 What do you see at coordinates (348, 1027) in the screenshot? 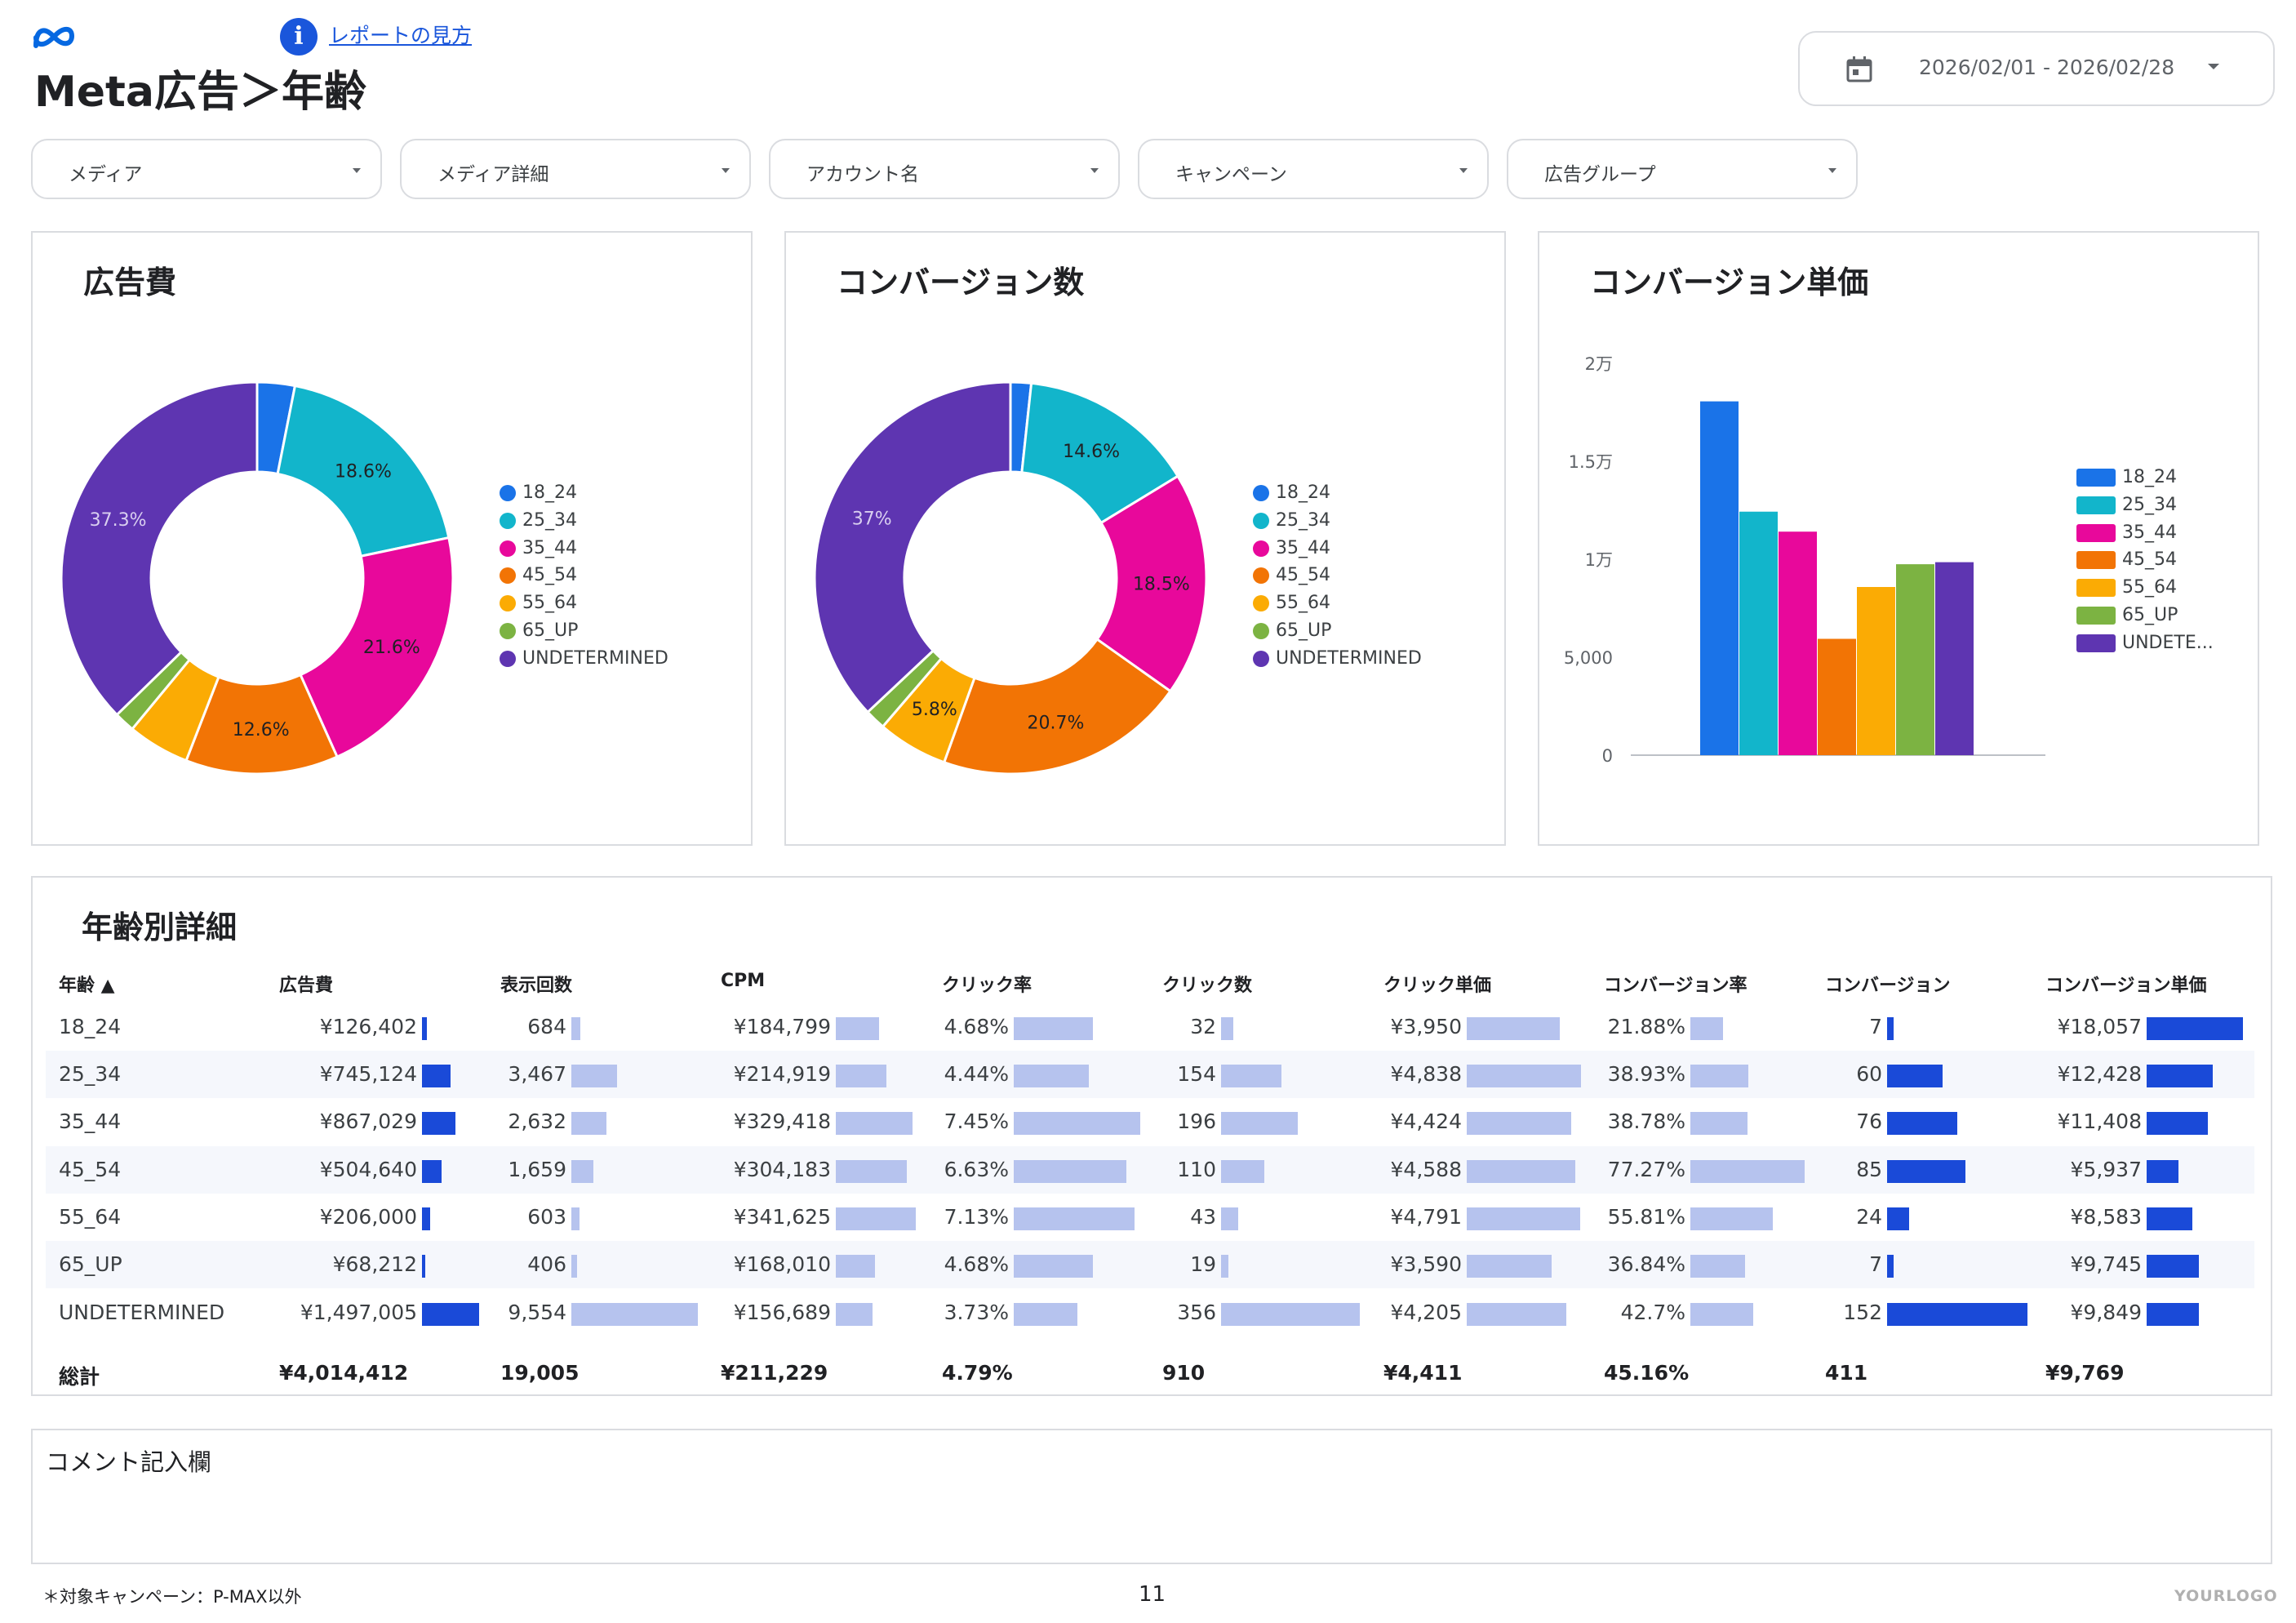
I see `cell-cost: ¥126,402` at bounding box center [348, 1027].